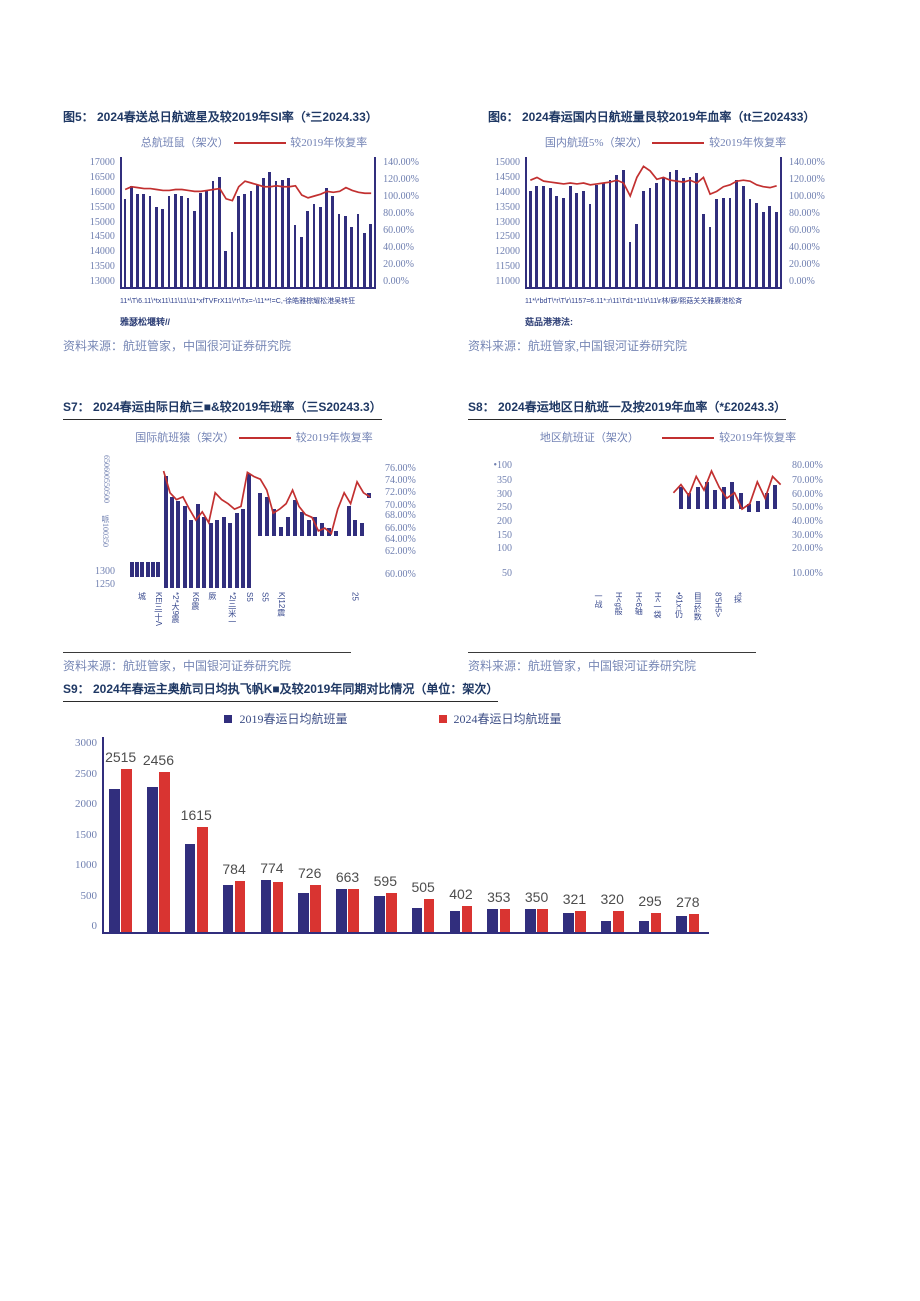  What do you see at coordinates (158, 760) in the screenshot?
I see `bar-value-label: 2456` at bounding box center [158, 760].